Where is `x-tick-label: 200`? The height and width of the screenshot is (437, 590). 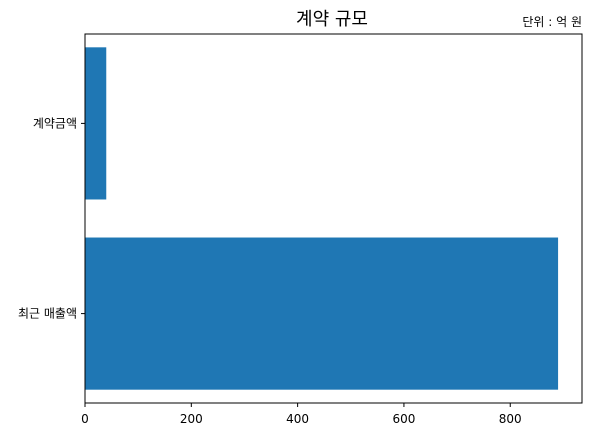 x-tick-label: 200 is located at coordinates (191, 419).